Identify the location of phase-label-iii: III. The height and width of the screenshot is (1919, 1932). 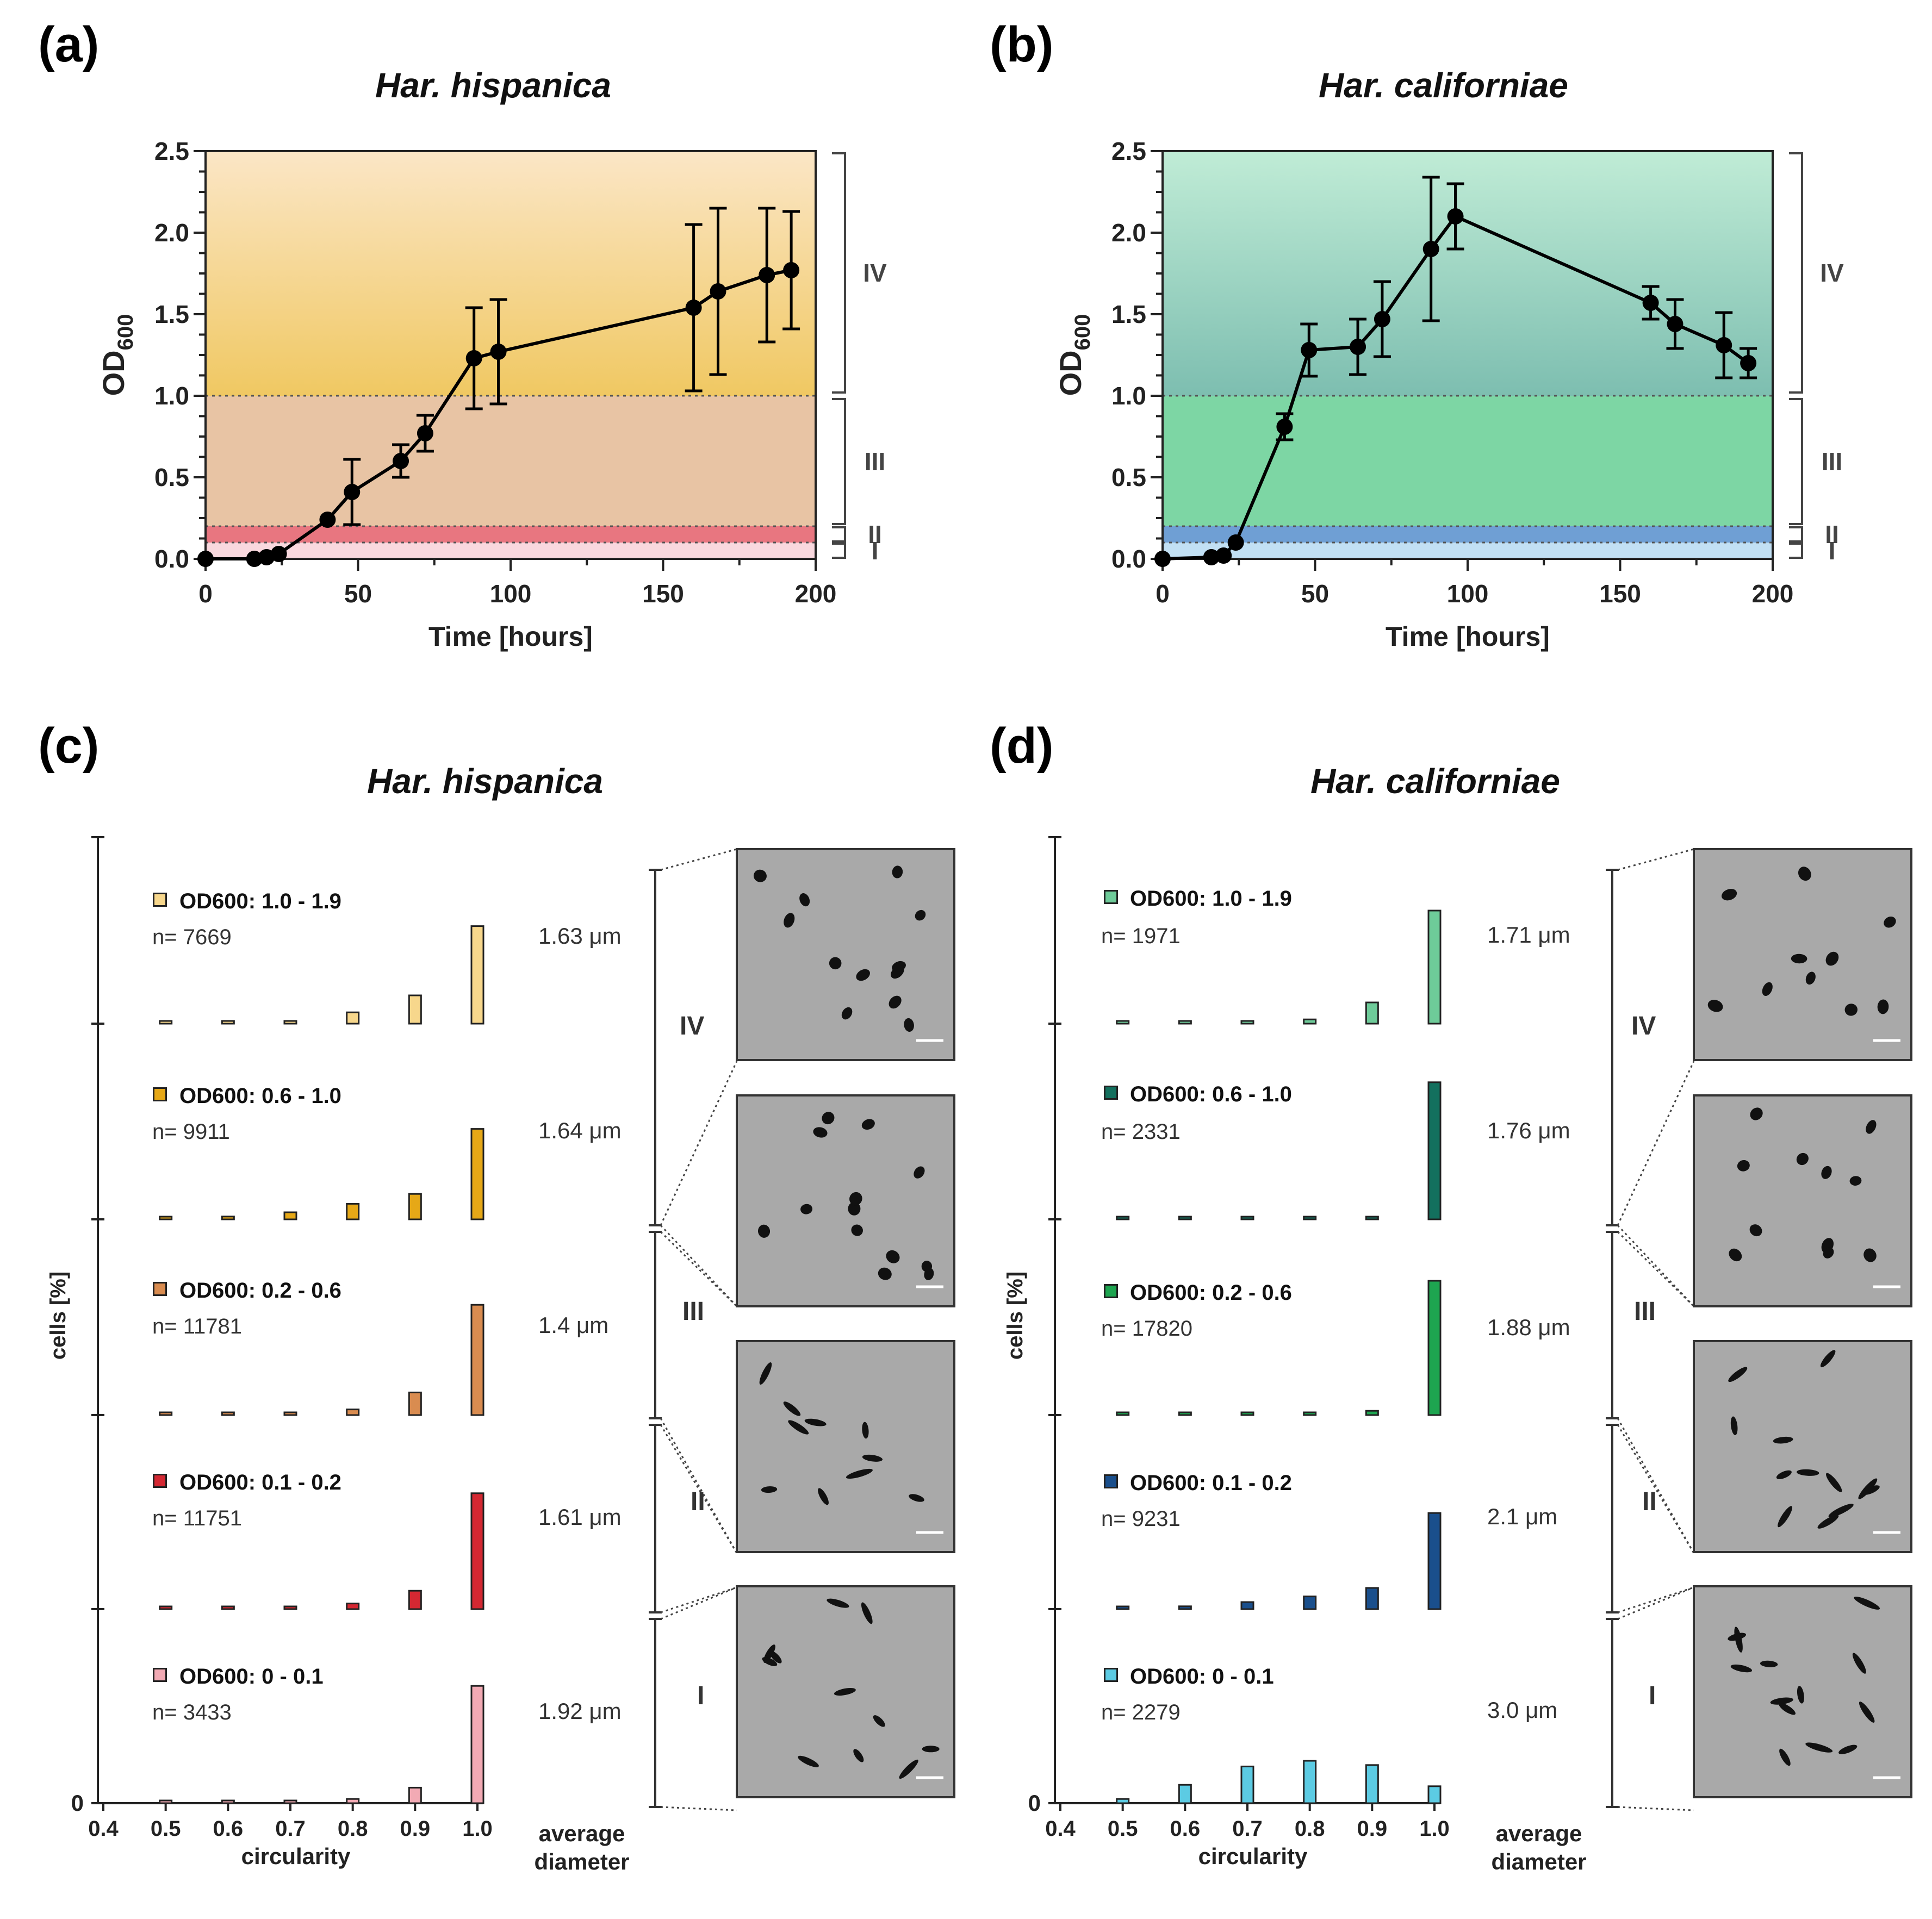
(1645, 1311).